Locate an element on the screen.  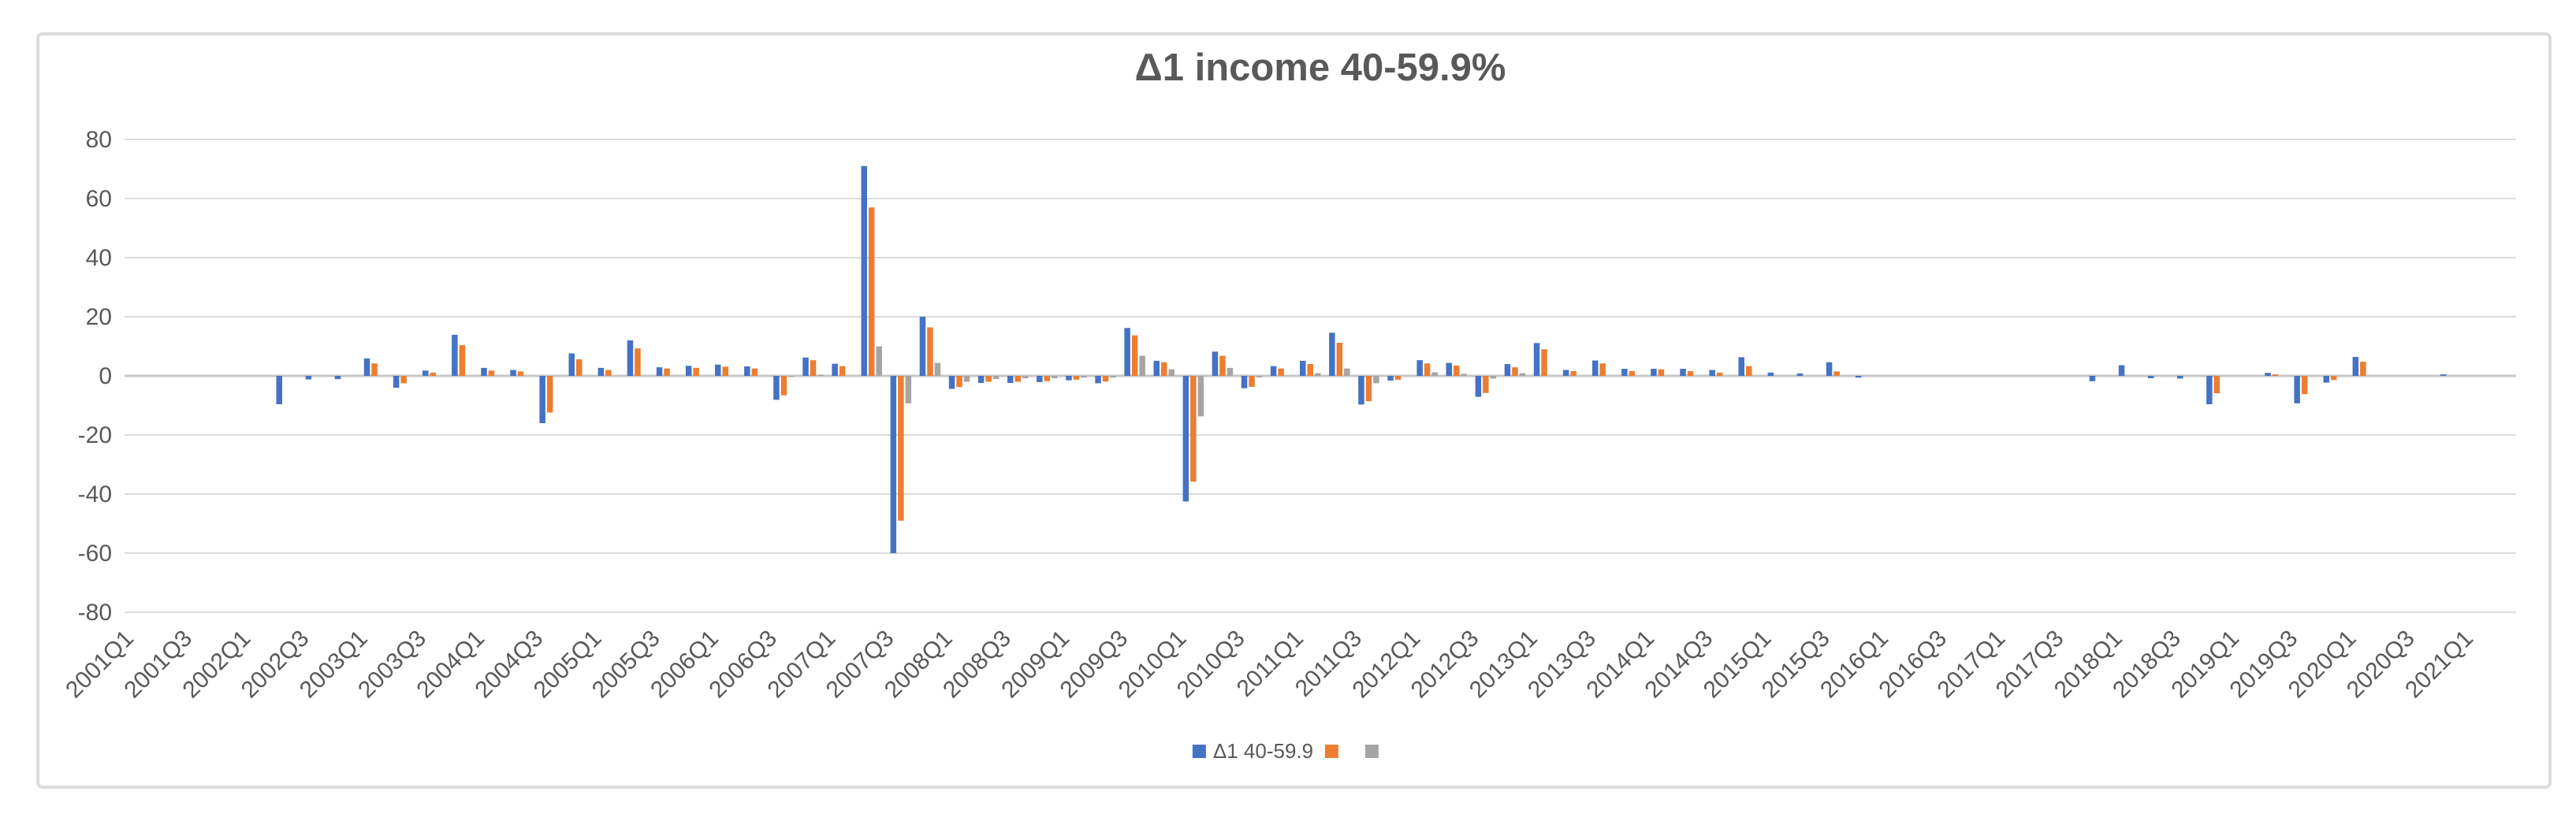
y-tick-label: -40 is located at coordinates (95, 494).